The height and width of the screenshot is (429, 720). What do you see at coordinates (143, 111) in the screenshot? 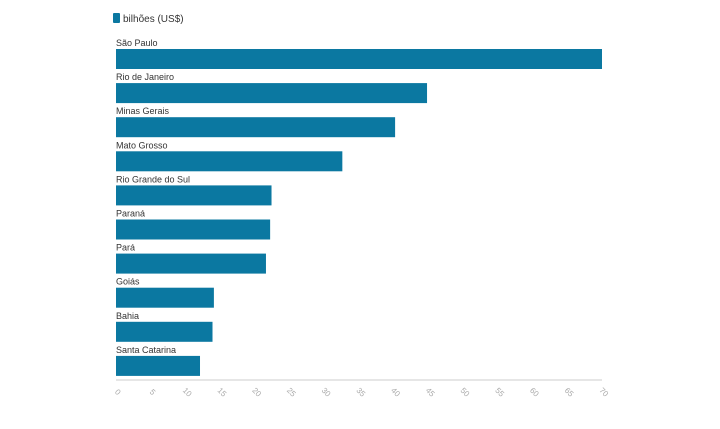
I see `category-label: Minas Gerais` at bounding box center [143, 111].